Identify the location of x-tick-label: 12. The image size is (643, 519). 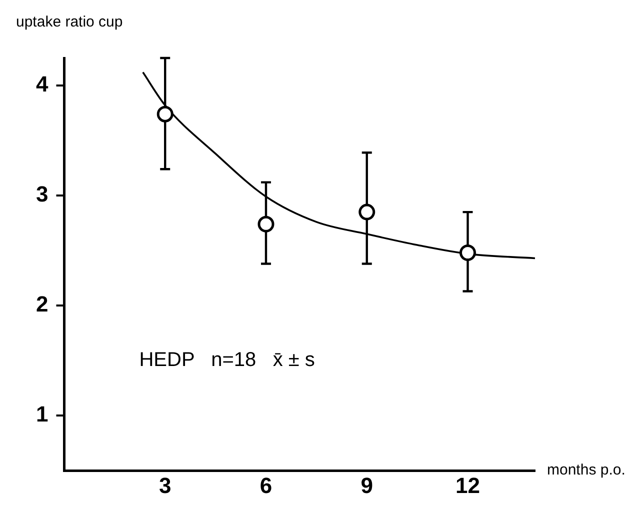
(468, 485).